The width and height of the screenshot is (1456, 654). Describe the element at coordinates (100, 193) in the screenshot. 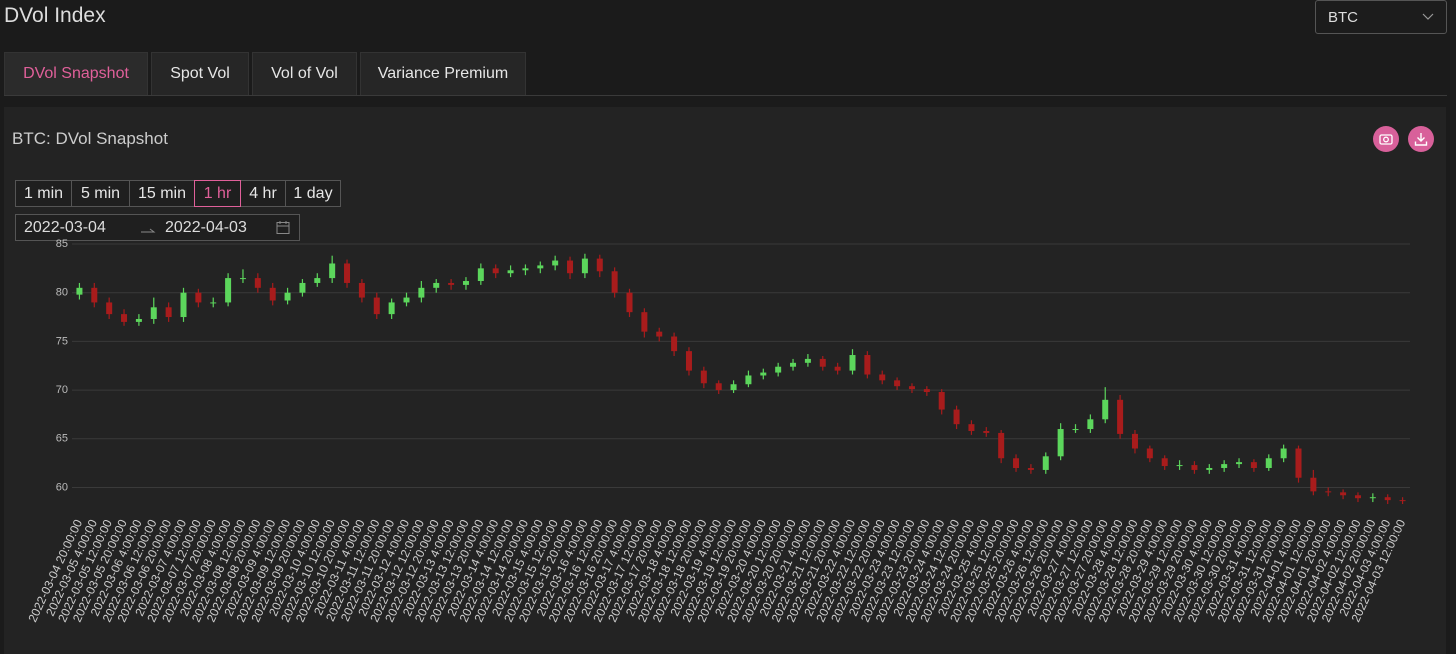

I see `interval-button: 5 min` at that location.